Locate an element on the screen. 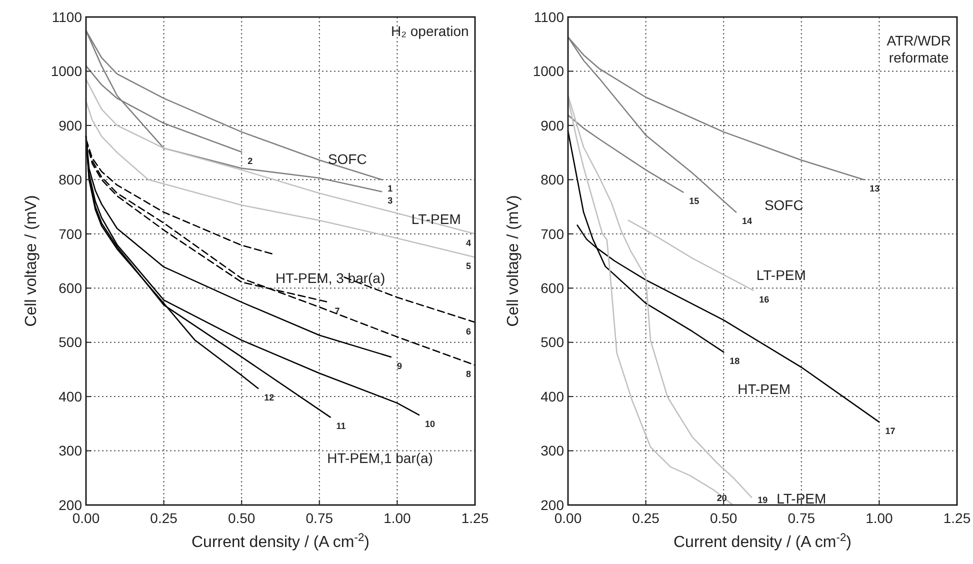  series-label: 11 is located at coordinates (341, 426).